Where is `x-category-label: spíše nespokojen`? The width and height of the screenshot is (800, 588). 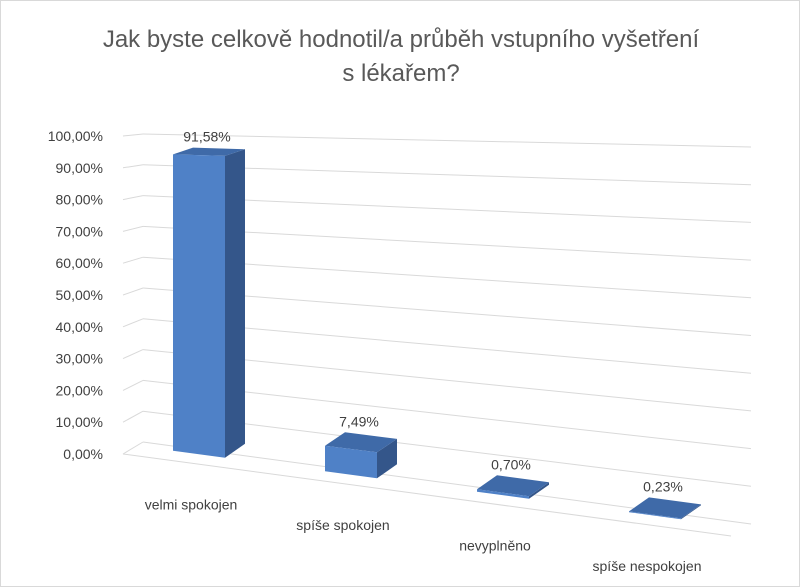
x-category-label: spíše nespokojen is located at coordinates (647, 566).